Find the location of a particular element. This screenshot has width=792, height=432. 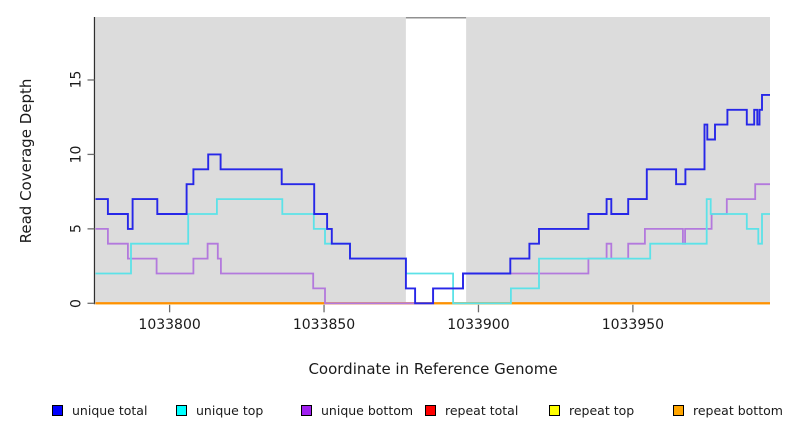

legend-label: repeat total is located at coordinates (482, 410).